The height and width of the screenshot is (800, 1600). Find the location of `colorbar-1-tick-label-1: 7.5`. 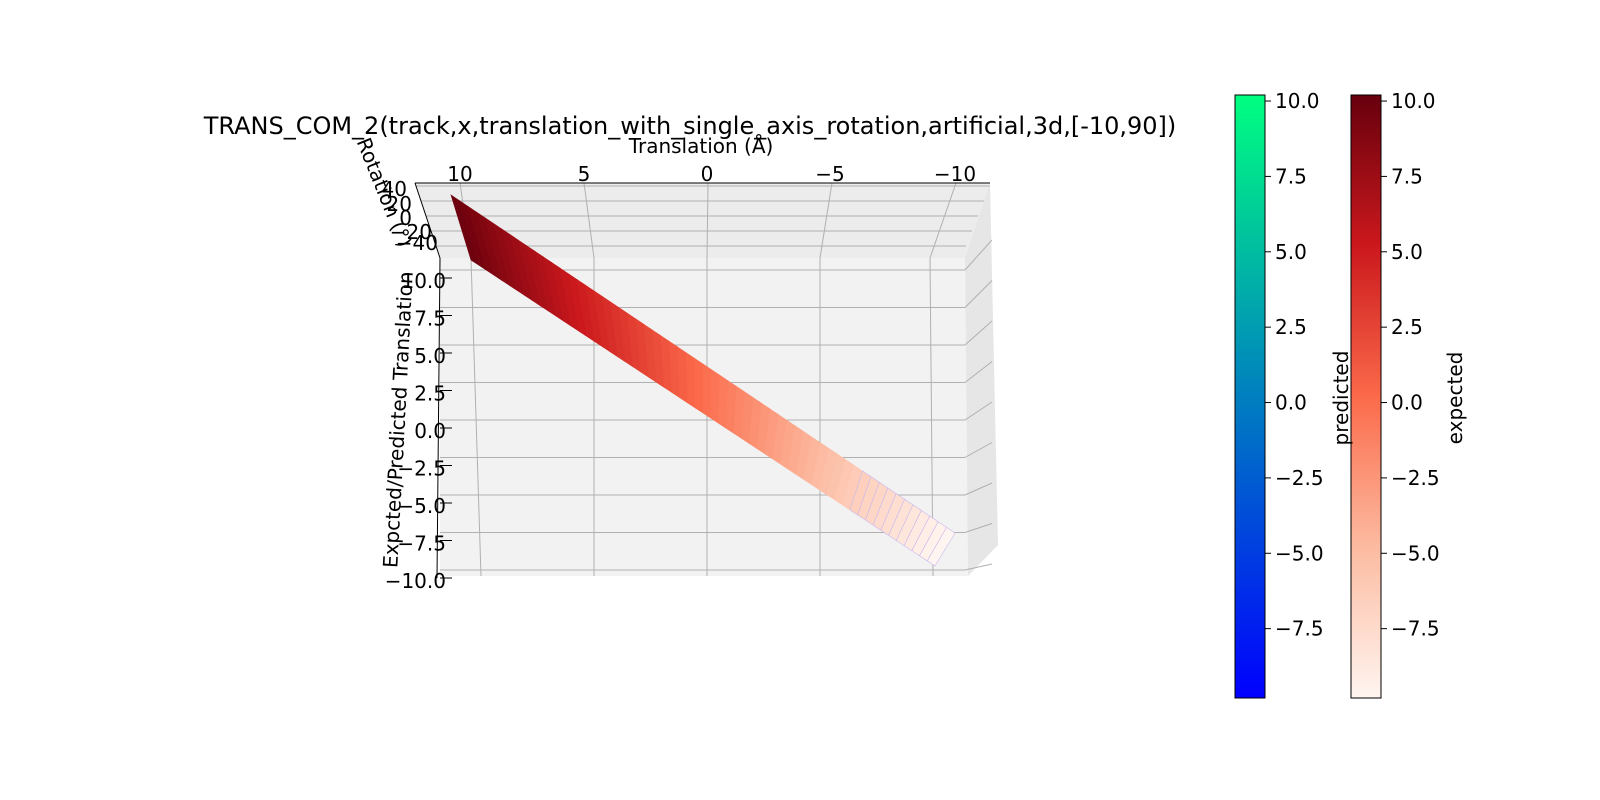

colorbar-1-tick-label-1: 7.5 is located at coordinates (1407, 176).